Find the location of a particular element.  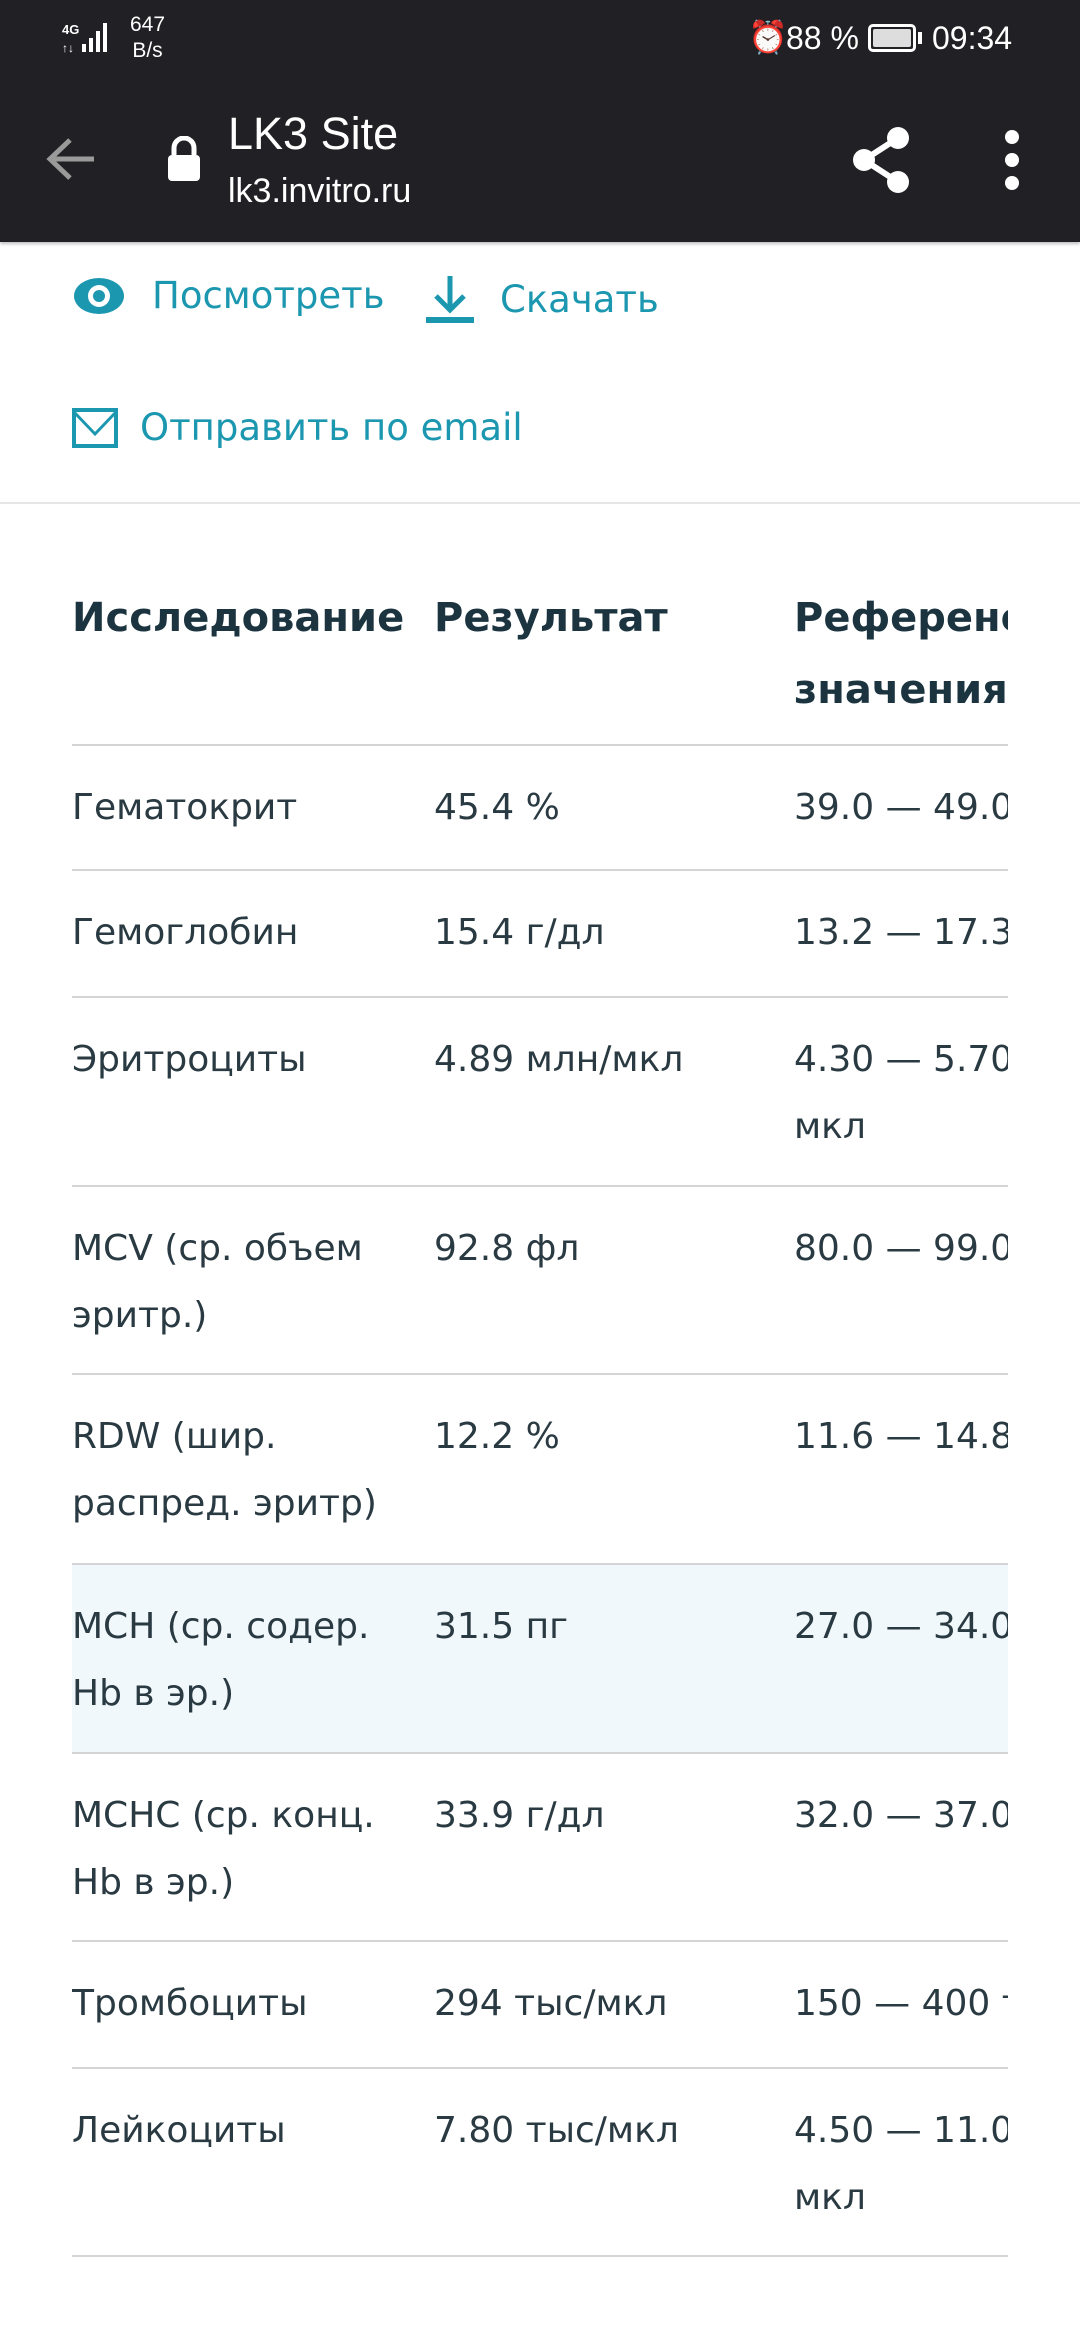

page-title: LK3 Site is located at coordinates (313, 133).